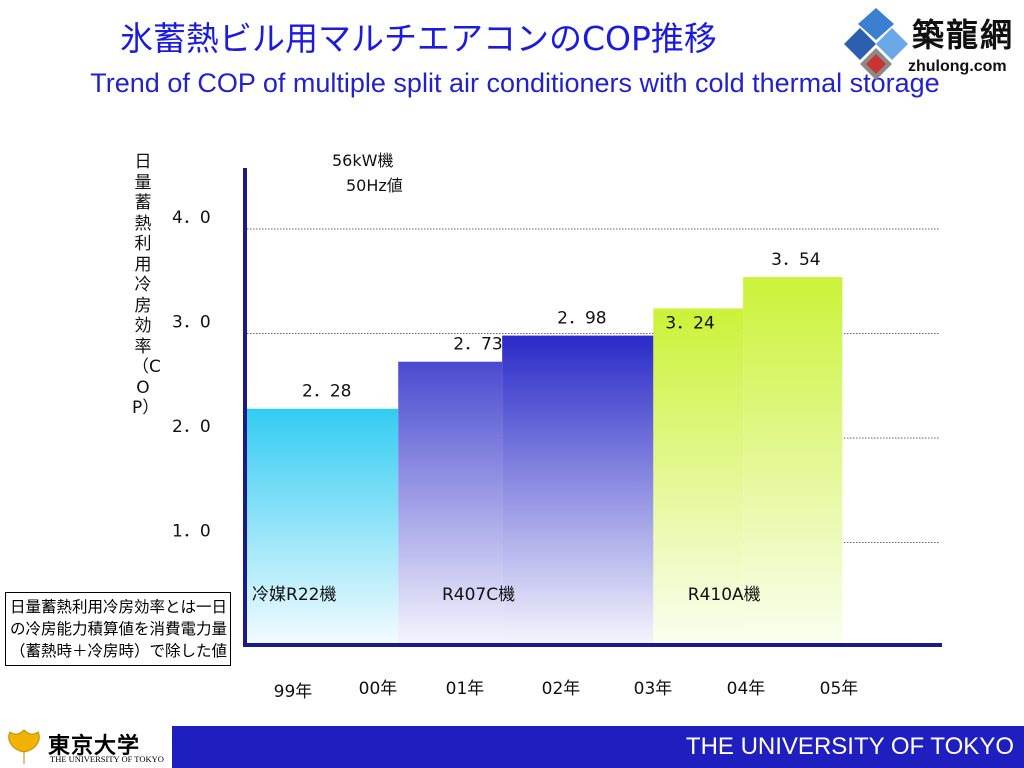 The width and height of the screenshot is (1024, 768). What do you see at coordinates (689, 323) in the screenshot?
I see `bar-value-label: 3．24` at bounding box center [689, 323].